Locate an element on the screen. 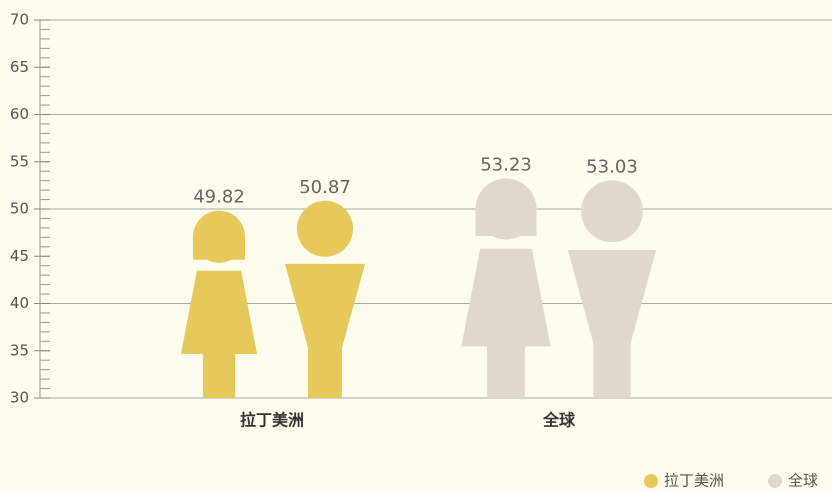 The height and width of the screenshot is (490, 832). x-tick-label: 拉丁美洲 is located at coordinates (272, 420).